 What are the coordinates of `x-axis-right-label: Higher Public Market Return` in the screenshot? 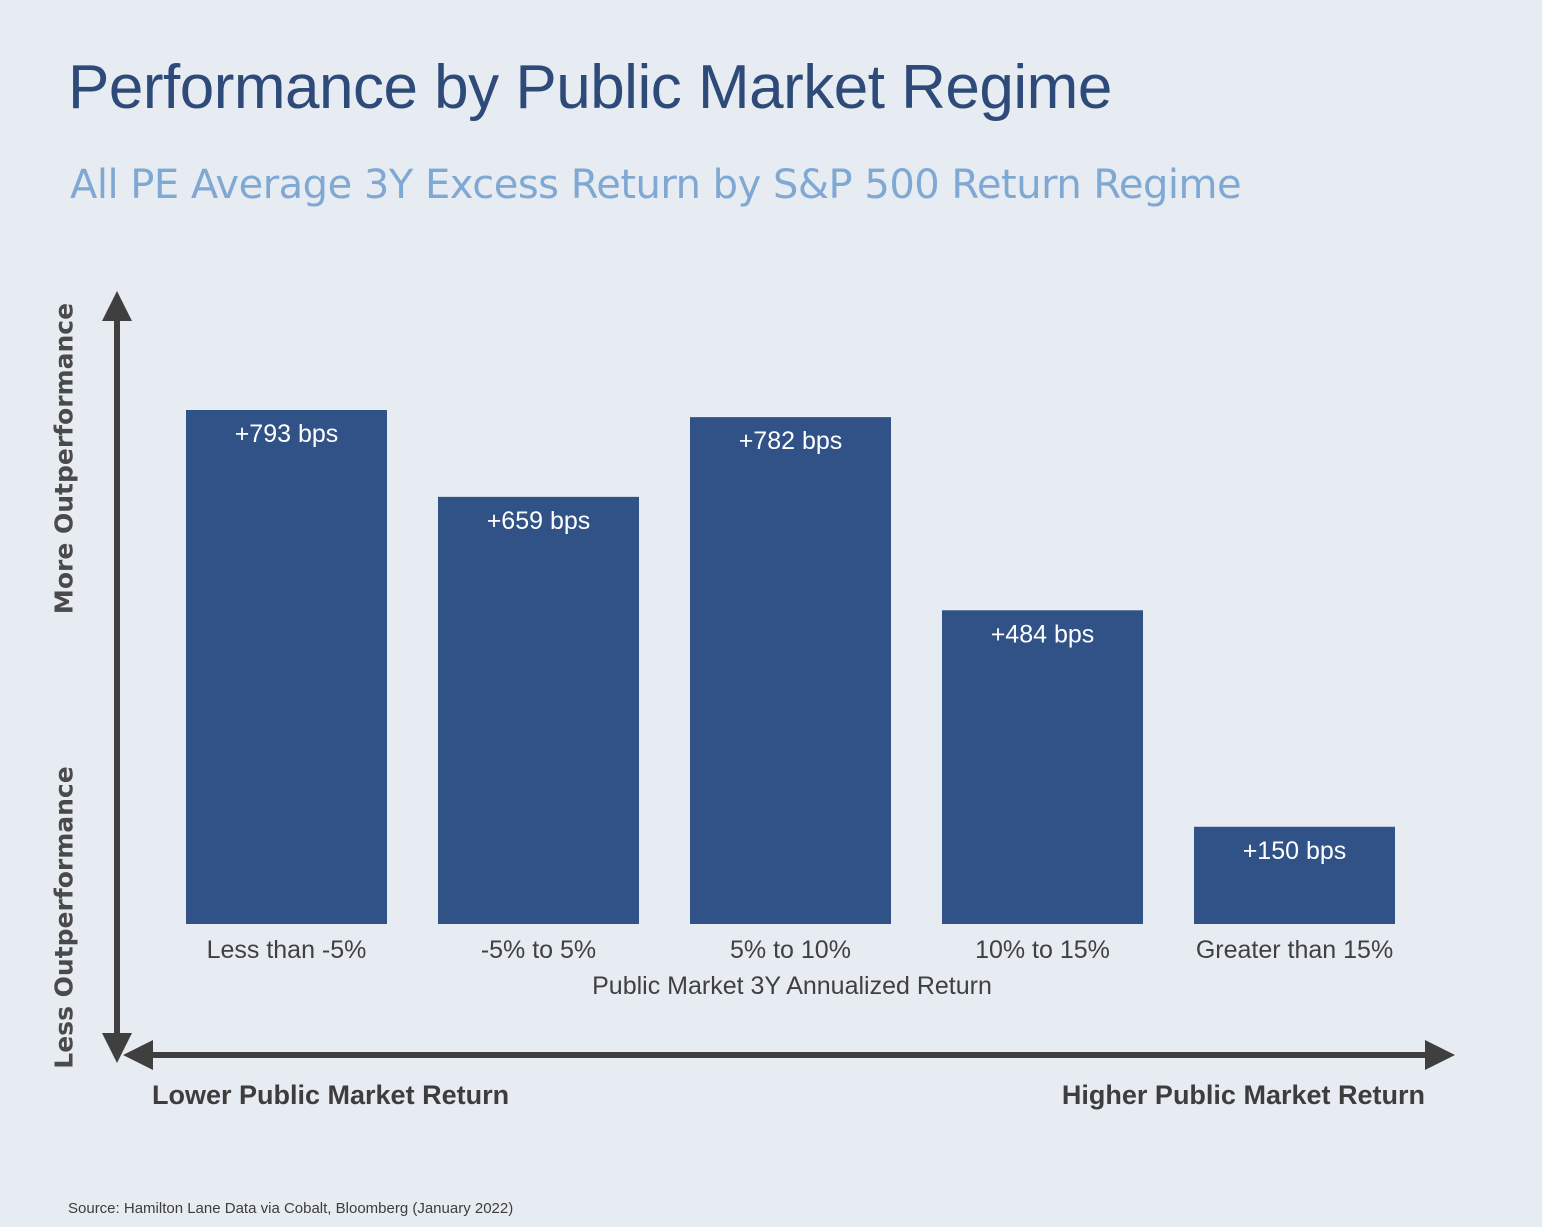 It's located at (1243, 1095).